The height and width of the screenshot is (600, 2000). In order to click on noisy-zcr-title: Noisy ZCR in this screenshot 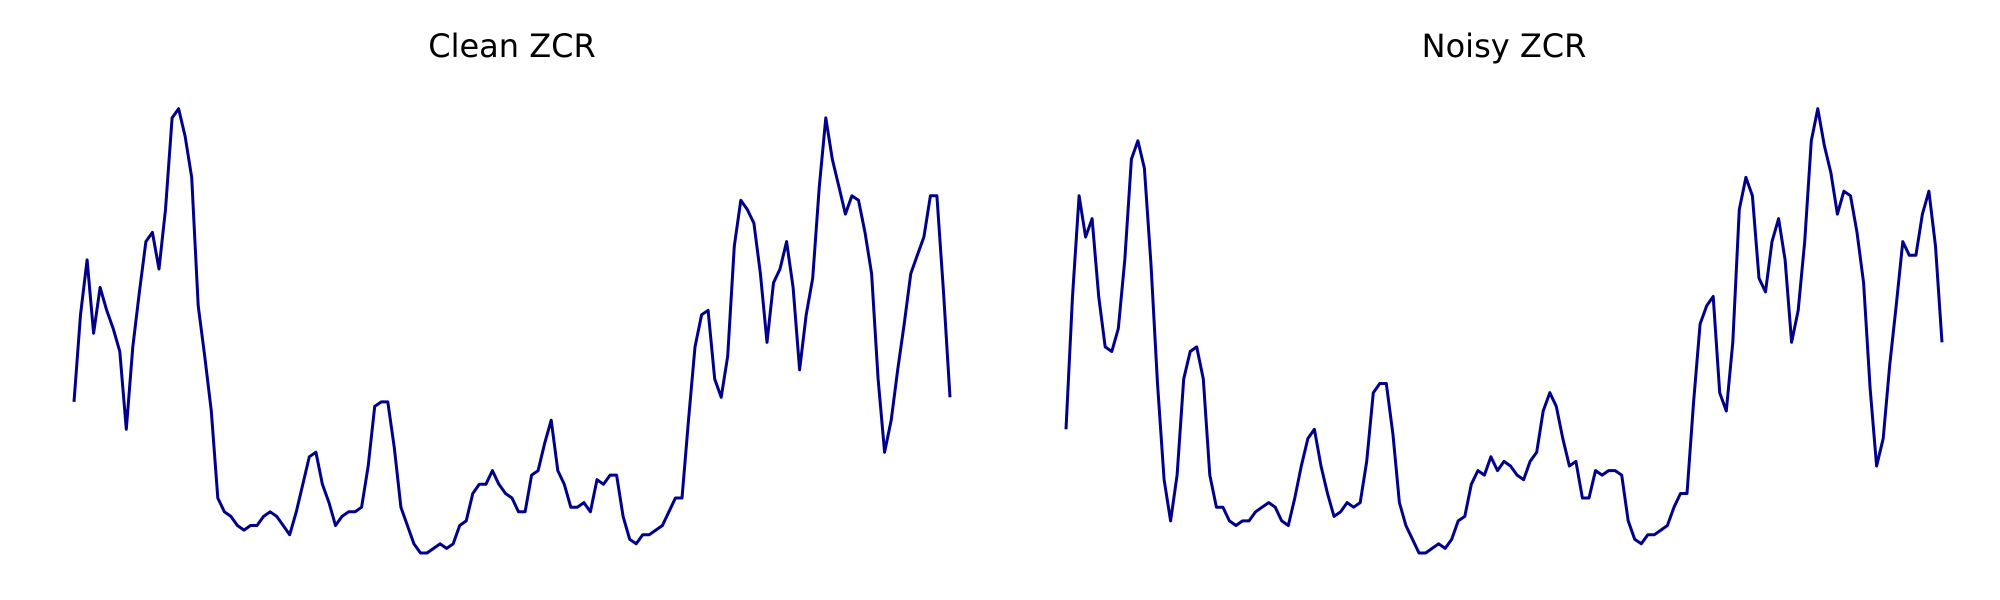, I will do `click(1504, 46)`.